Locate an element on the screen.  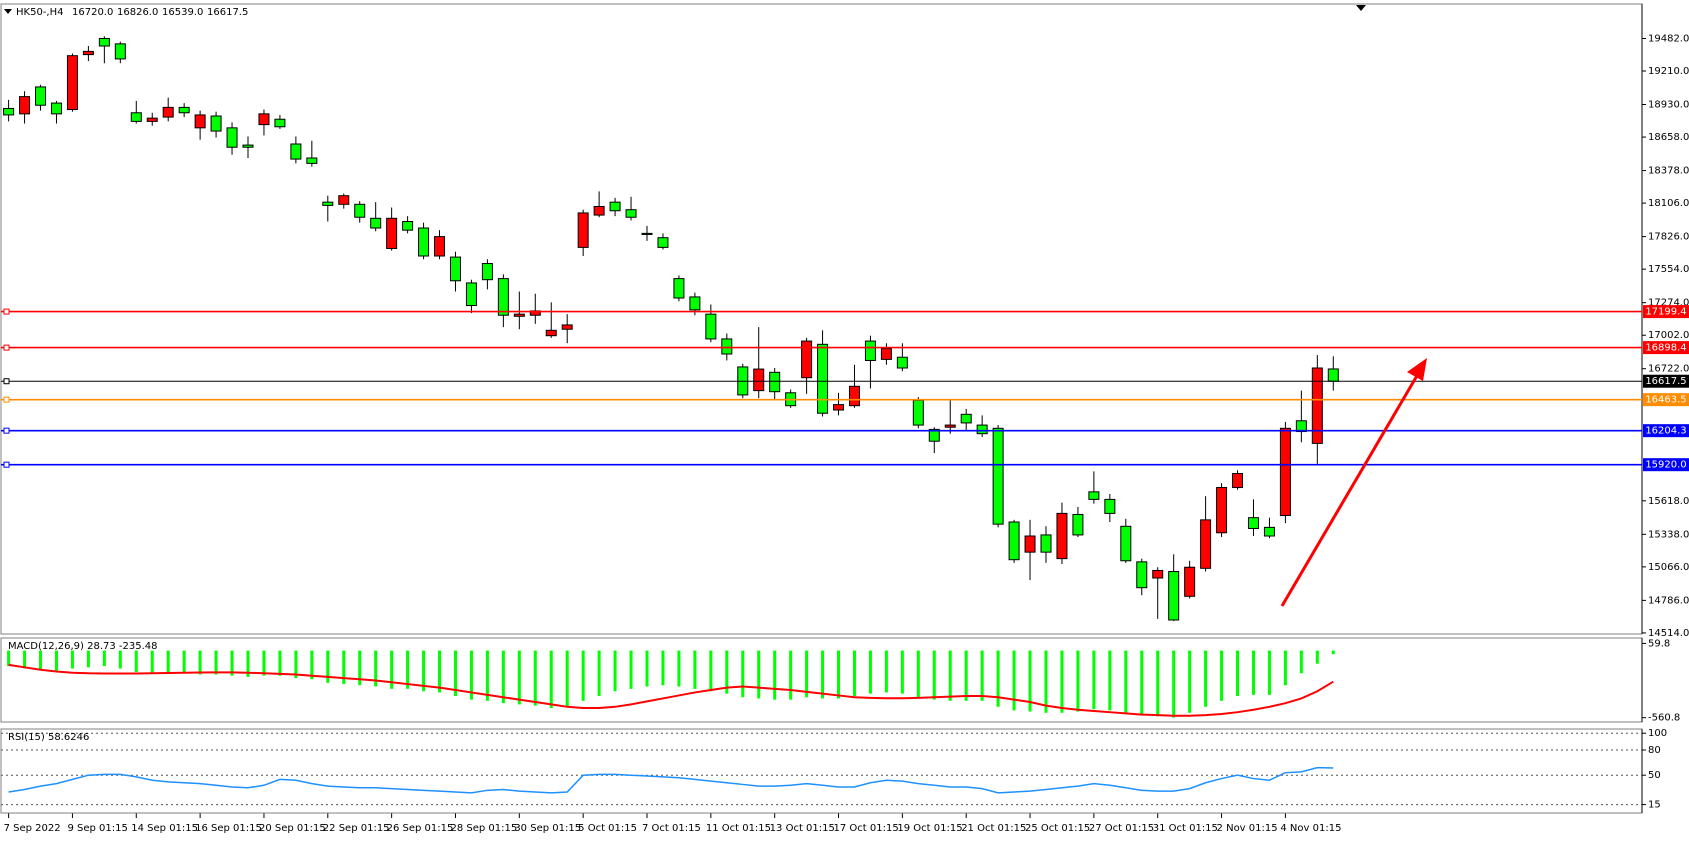
ohlc-value: 16720.0 is located at coordinates (92, 12).